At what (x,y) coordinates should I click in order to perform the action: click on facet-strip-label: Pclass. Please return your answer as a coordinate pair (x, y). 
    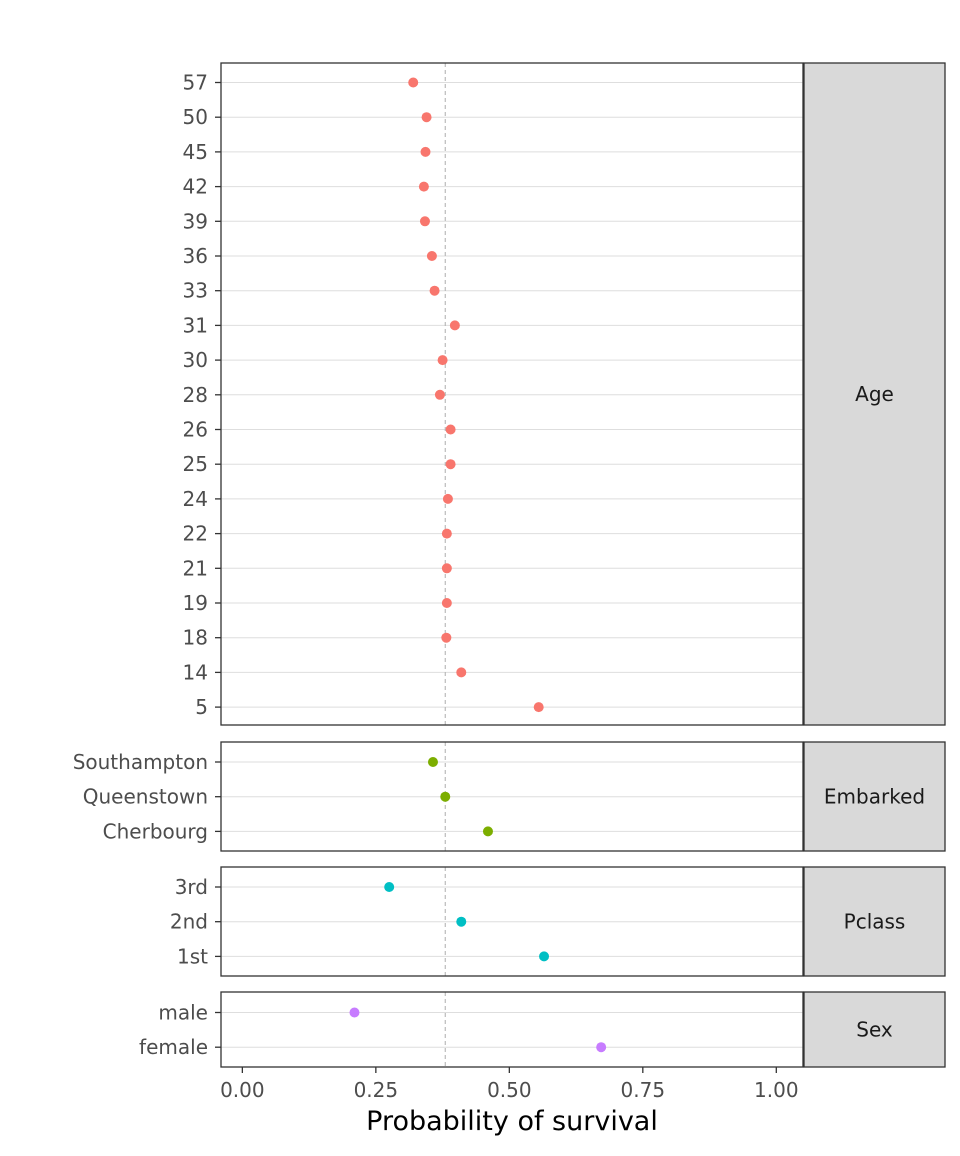
    Looking at the image, I should click on (875, 922).